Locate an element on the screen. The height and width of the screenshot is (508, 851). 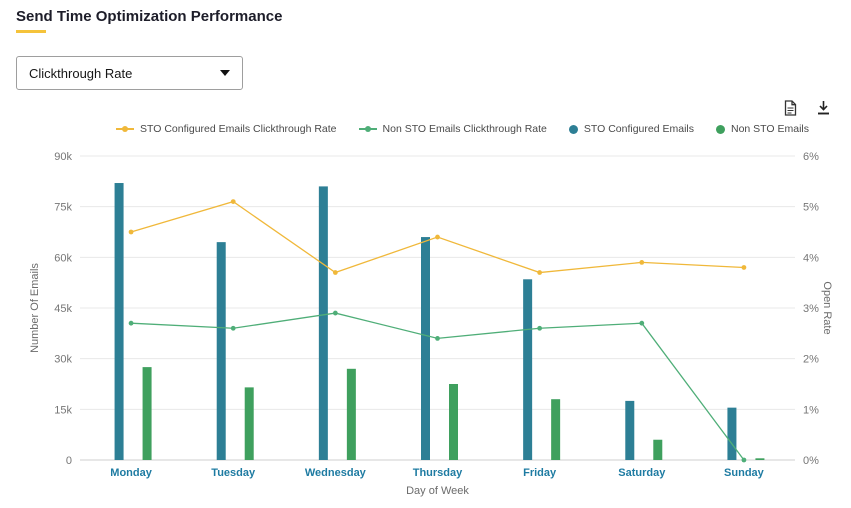
x-axis-label: Monday is located at coordinates (131, 473).